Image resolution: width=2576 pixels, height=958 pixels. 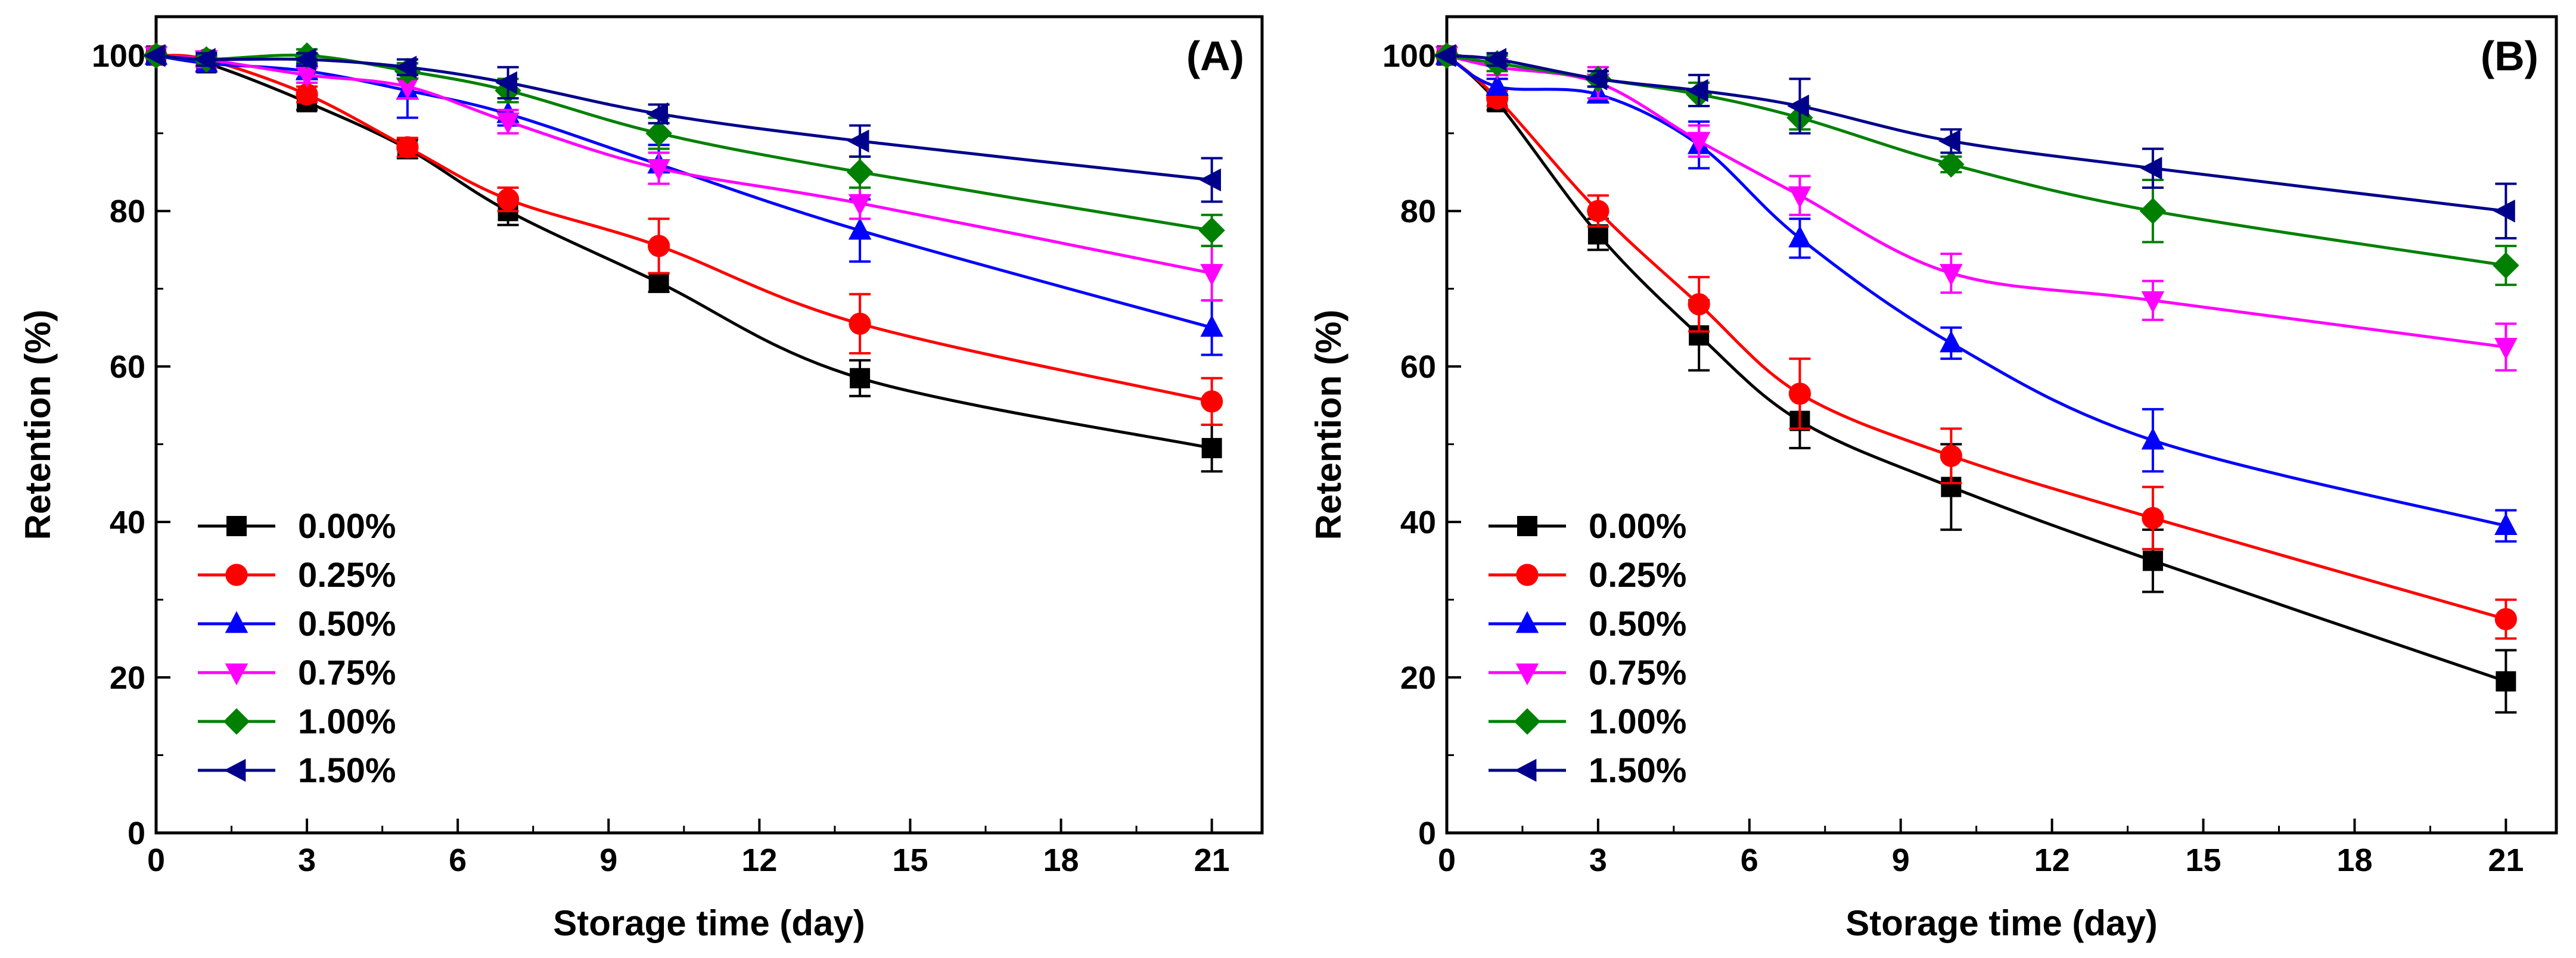 What do you see at coordinates (347, 624) in the screenshot?
I see `legend-label: 0.50%` at bounding box center [347, 624].